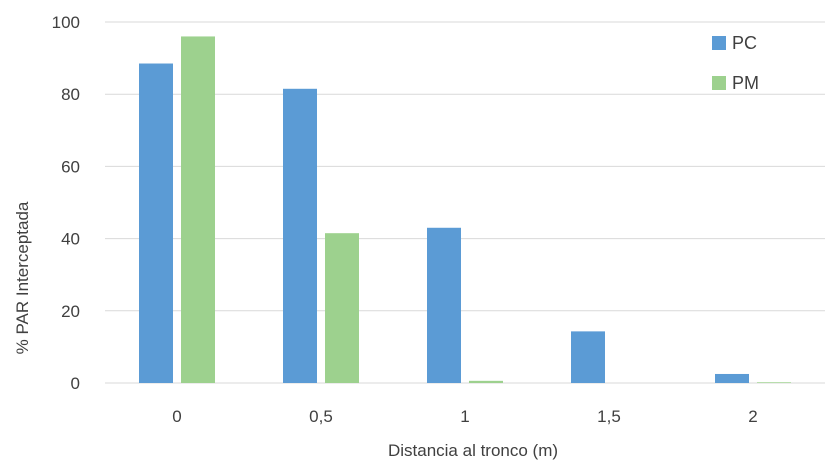  What do you see at coordinates (744, 43) in the screenshot?
I see `legend-label-pc: PC` at bounding box center [744, 43].